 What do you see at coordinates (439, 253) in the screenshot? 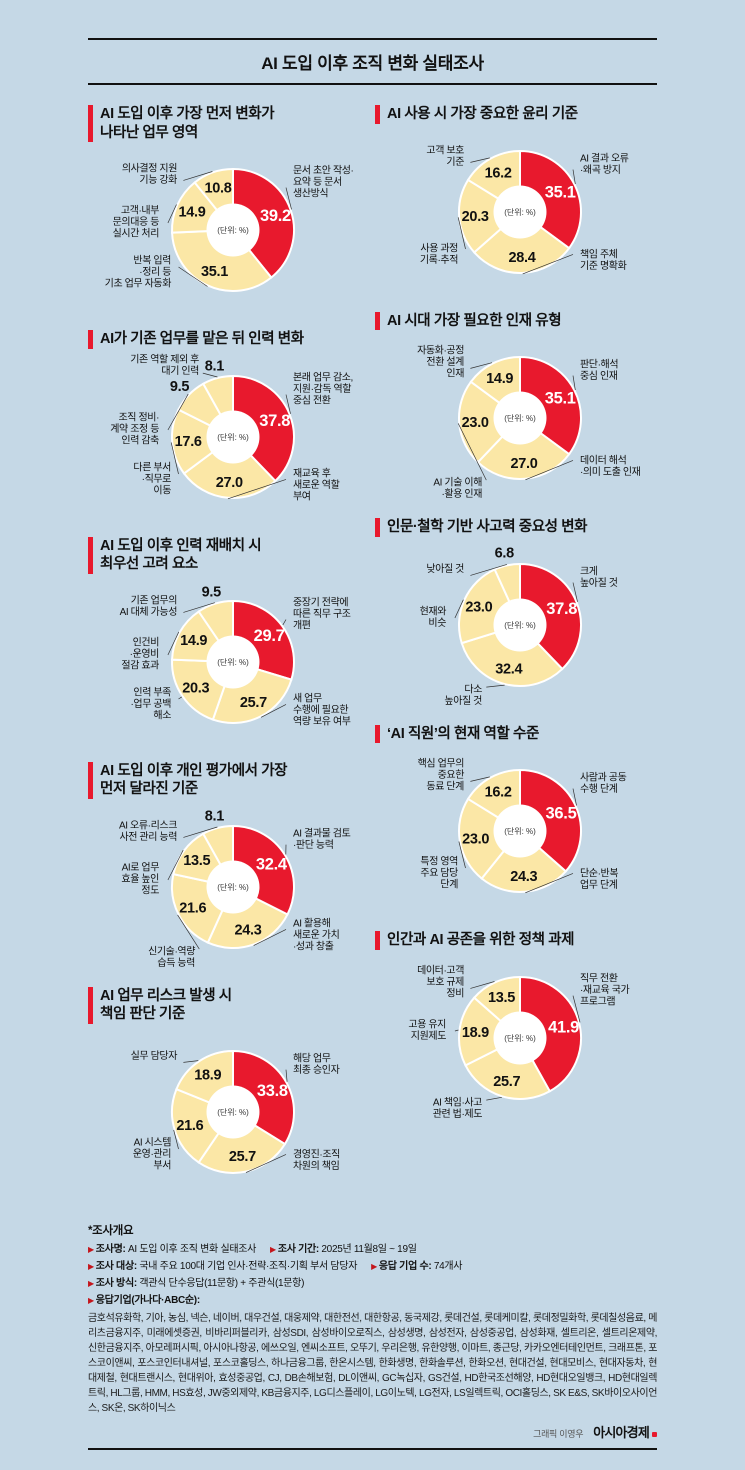
I see `slice-label: 사용 과정 기록·추적` at bounding box center [439, 253].